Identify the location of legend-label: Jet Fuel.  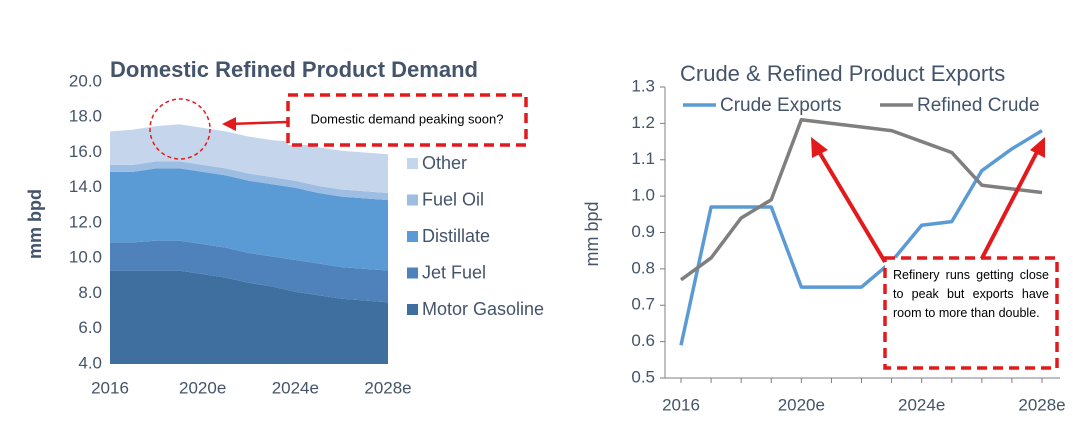
(454, 272).